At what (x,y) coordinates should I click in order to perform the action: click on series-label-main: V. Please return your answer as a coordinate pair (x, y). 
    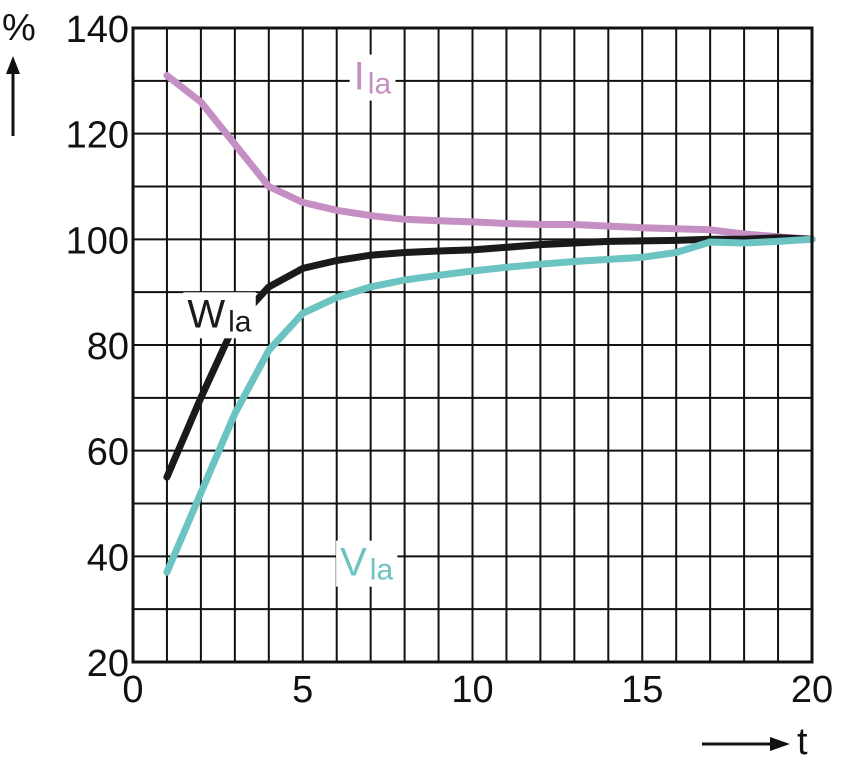
    Looking at the image, I should click on (353, 563).